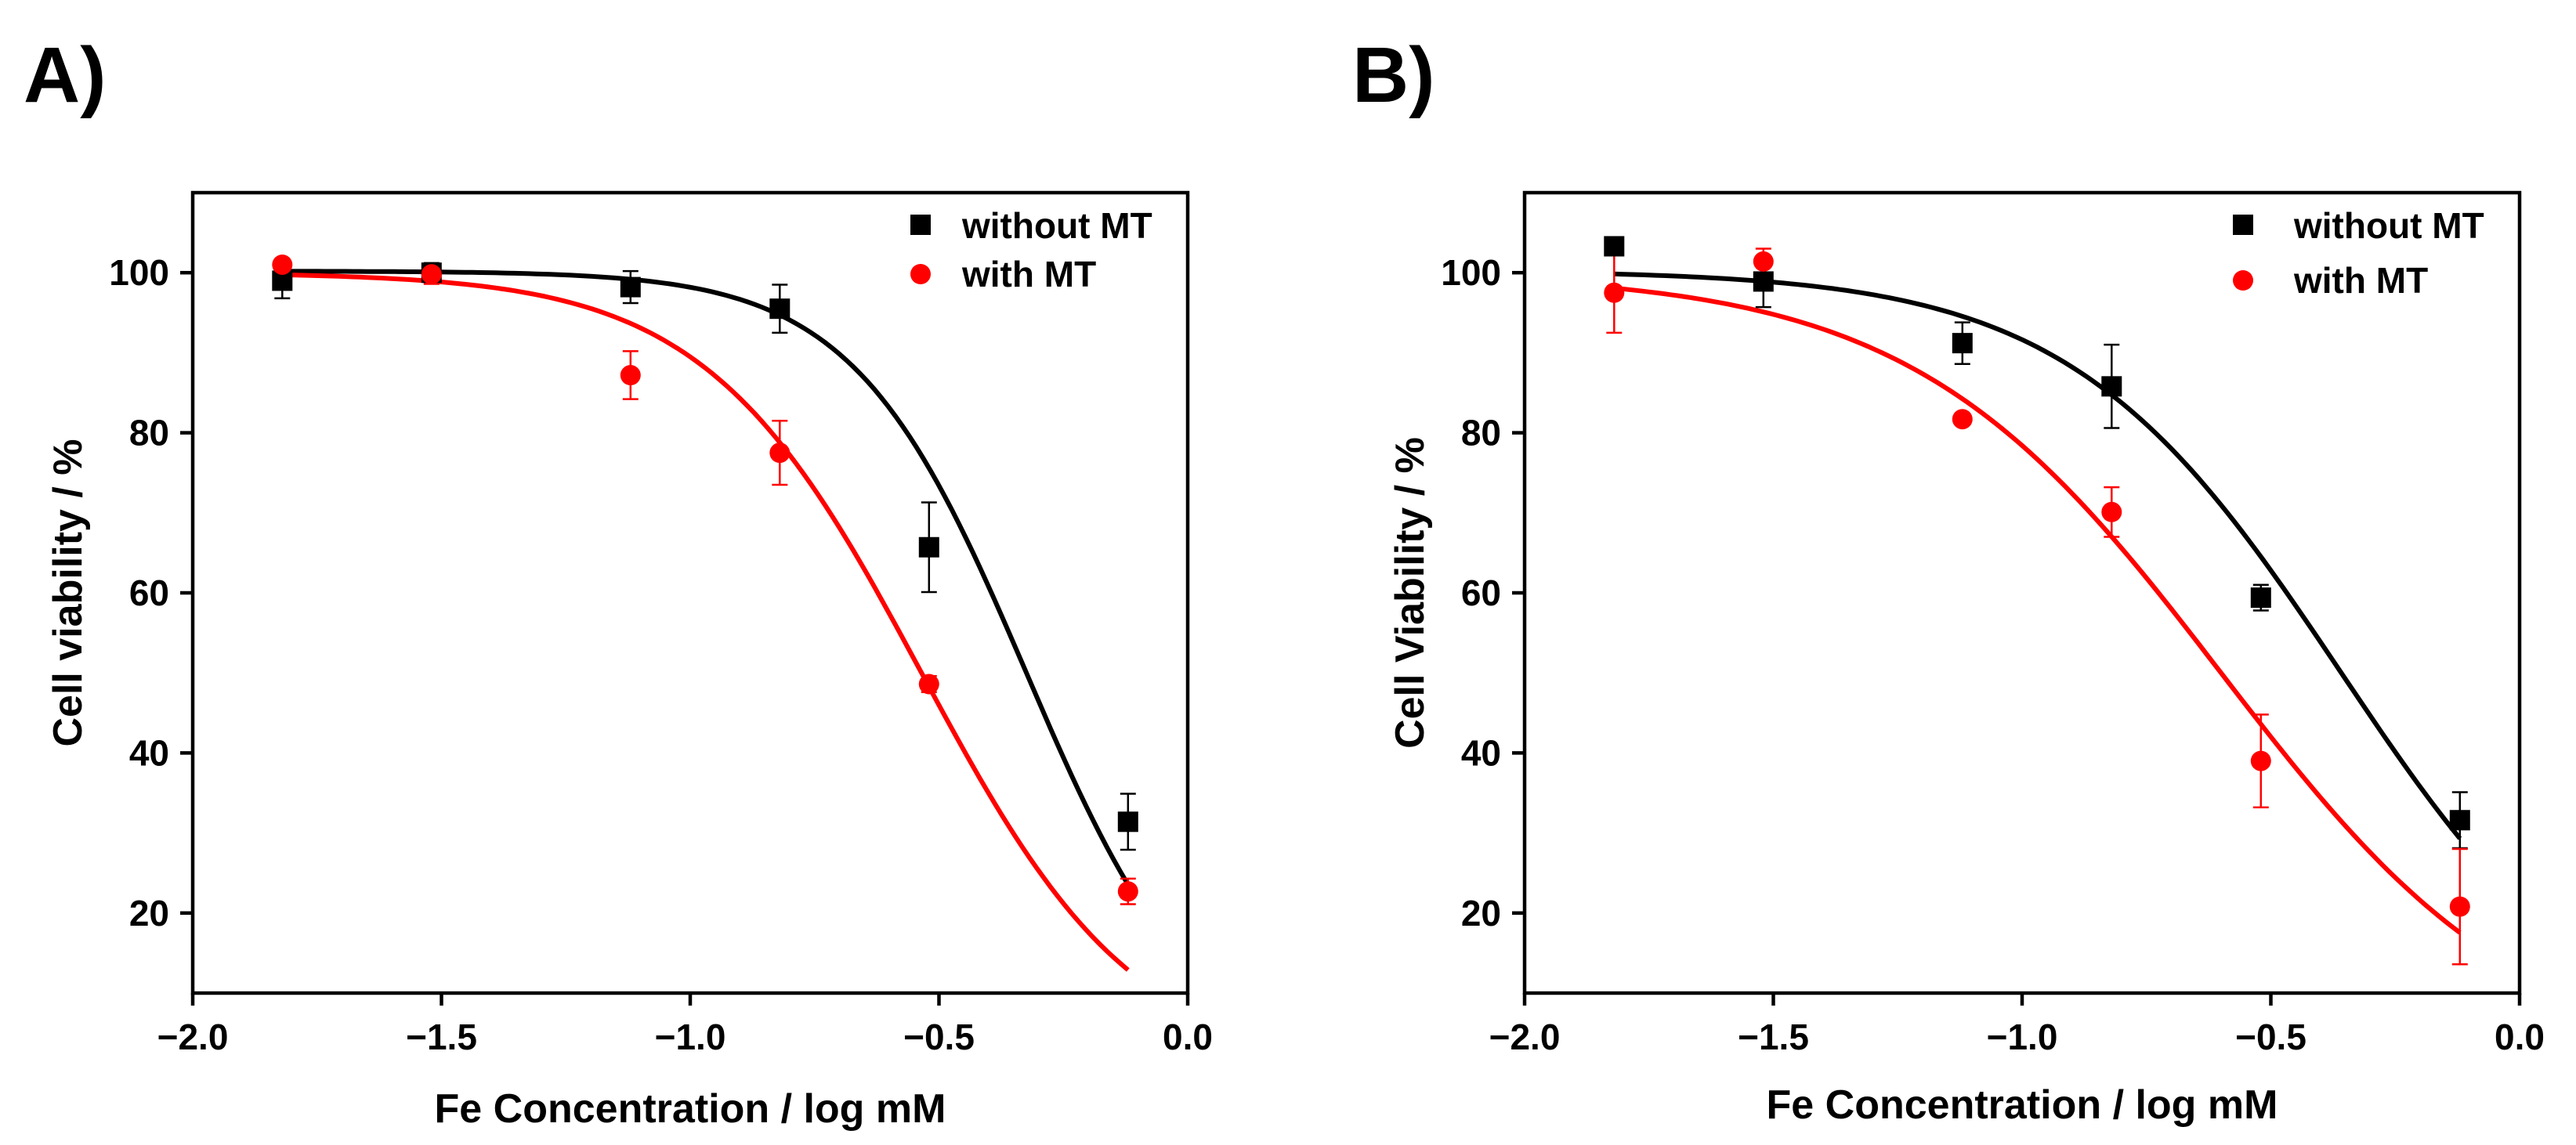 This screenshot has width=2576, height=1145. Describe the element at coordinates (65, 75) in the screenshot. I see `panel-label: A)` at that location.